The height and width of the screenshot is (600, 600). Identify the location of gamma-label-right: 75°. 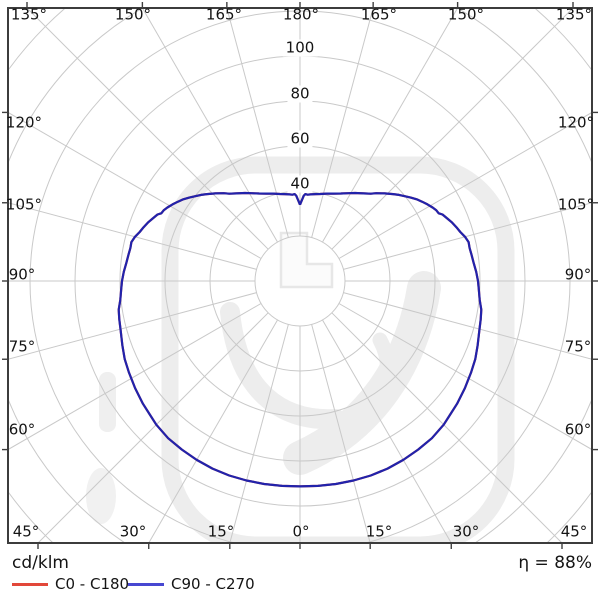
(578, 346).